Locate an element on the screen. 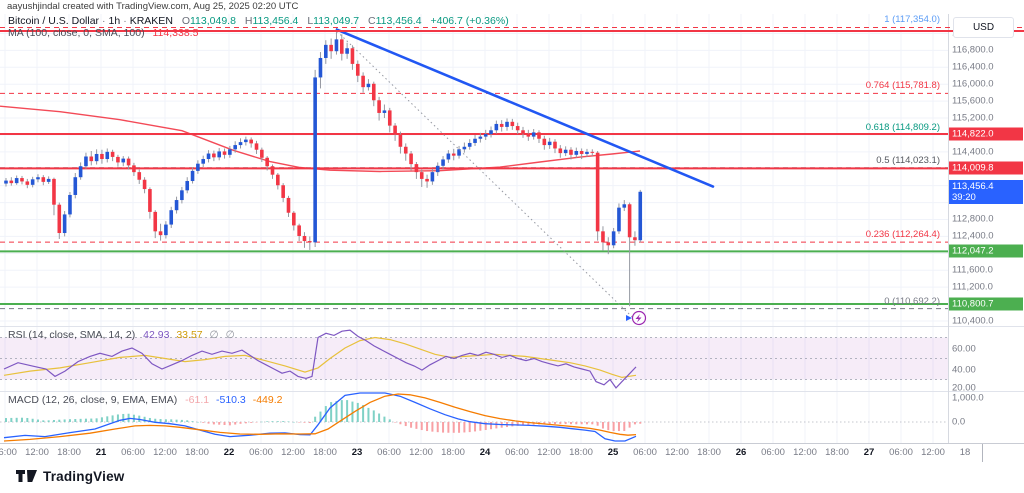  price-flag: 113,456.4 39:20 is located at coordinates (985, 191).